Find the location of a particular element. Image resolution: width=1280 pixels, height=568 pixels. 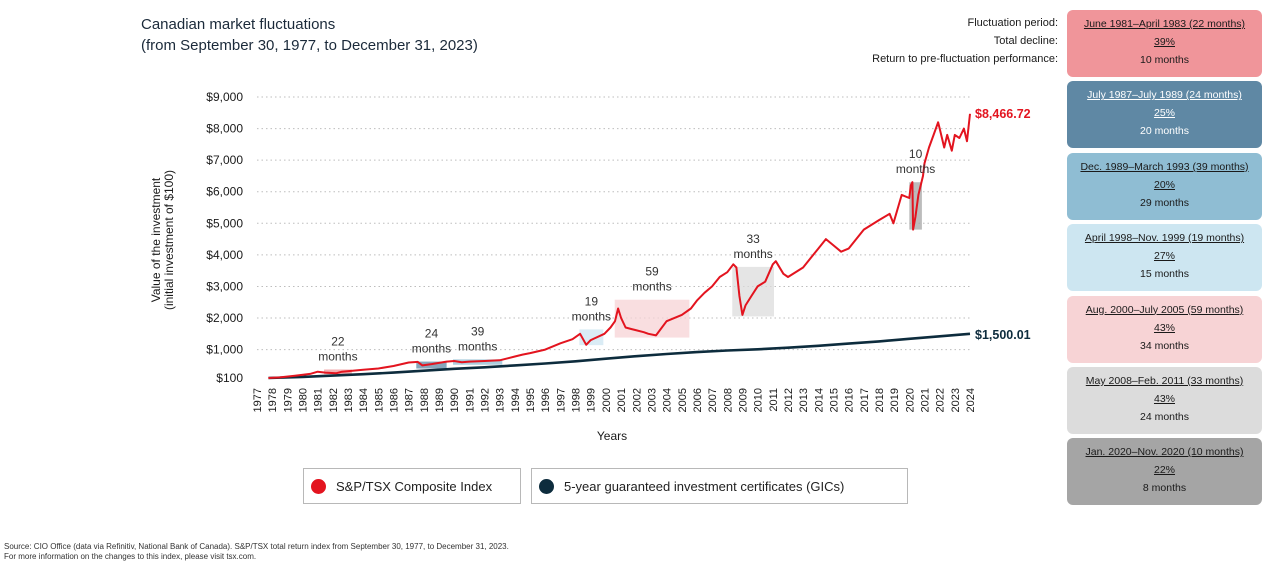

fluctuation-box-return: 10 months is located at coordinates (1164, 60).